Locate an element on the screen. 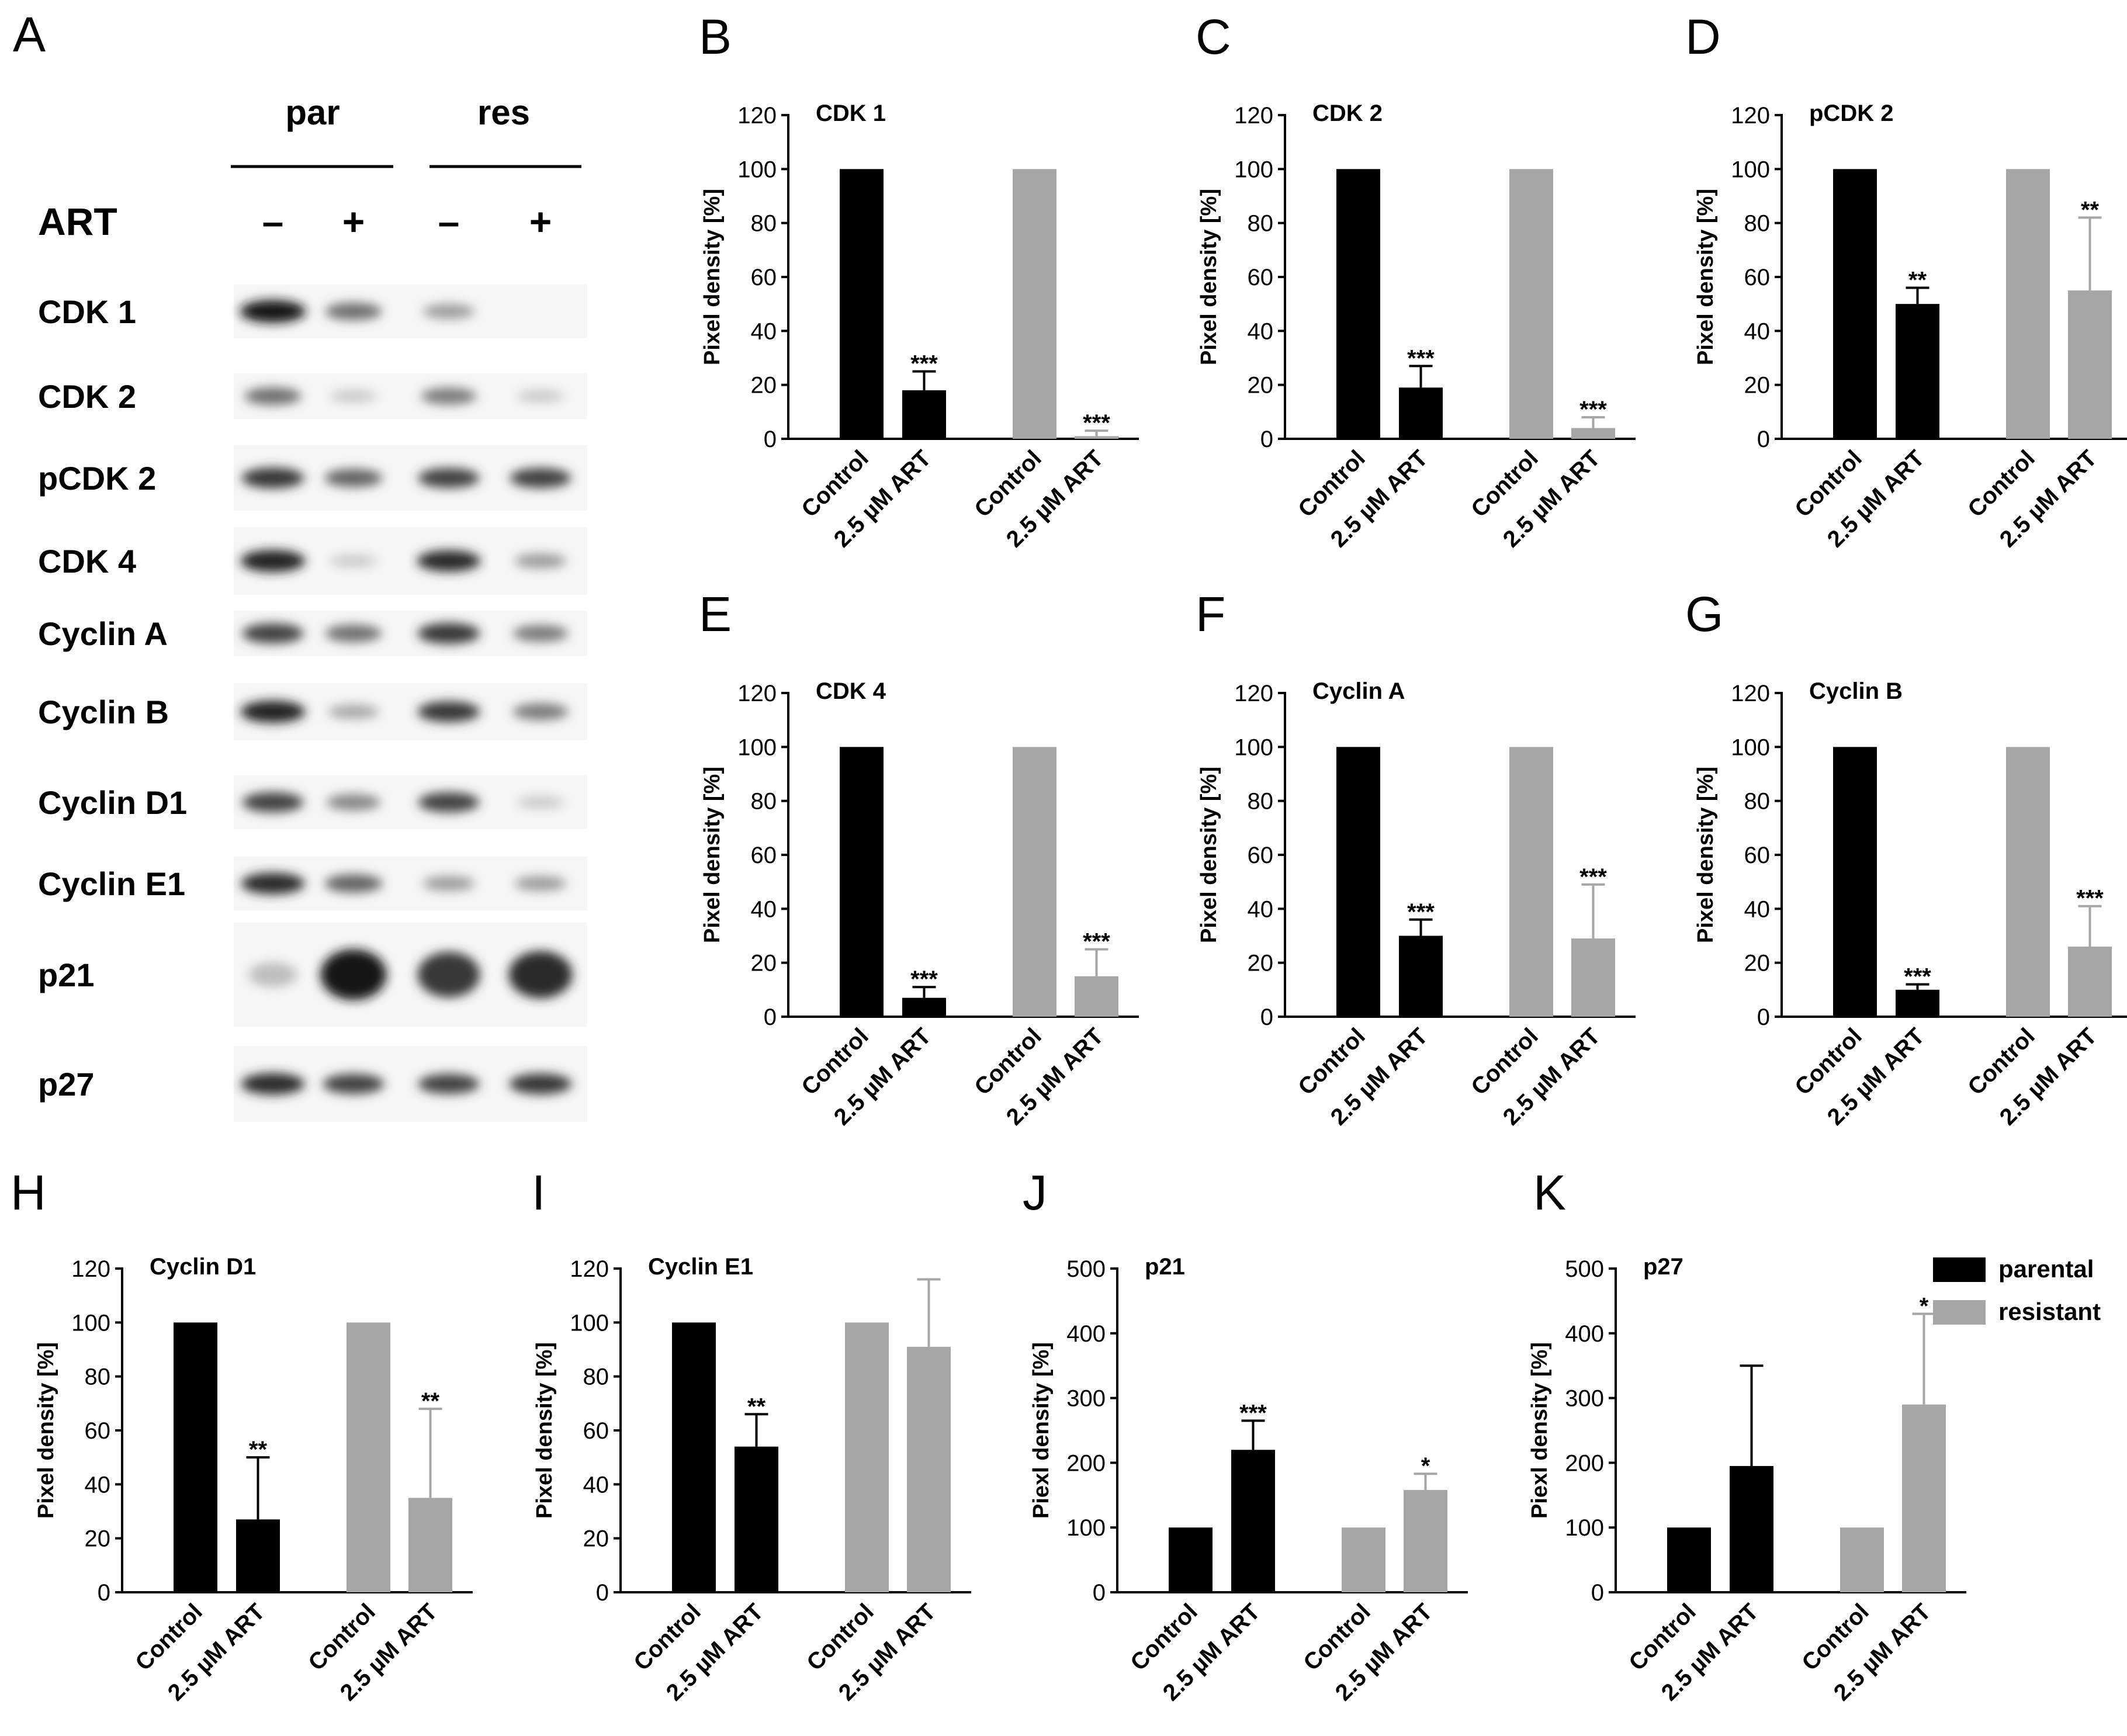 The height and width of the screenshot is (1736, 2127). blot-row-label-2: pCDK 2 is located at coordinates (97, 479).